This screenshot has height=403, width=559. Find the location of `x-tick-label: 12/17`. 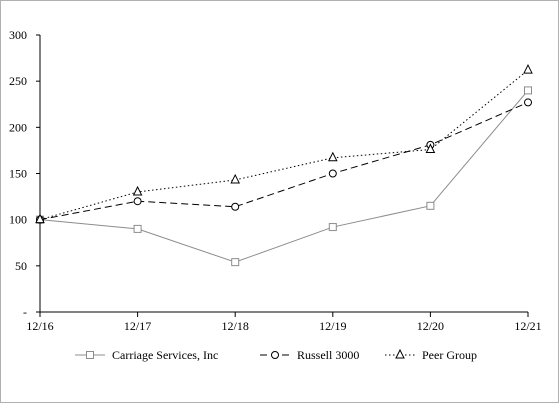

x-tick-label: 12/17 is located at coordinates (137, 326).